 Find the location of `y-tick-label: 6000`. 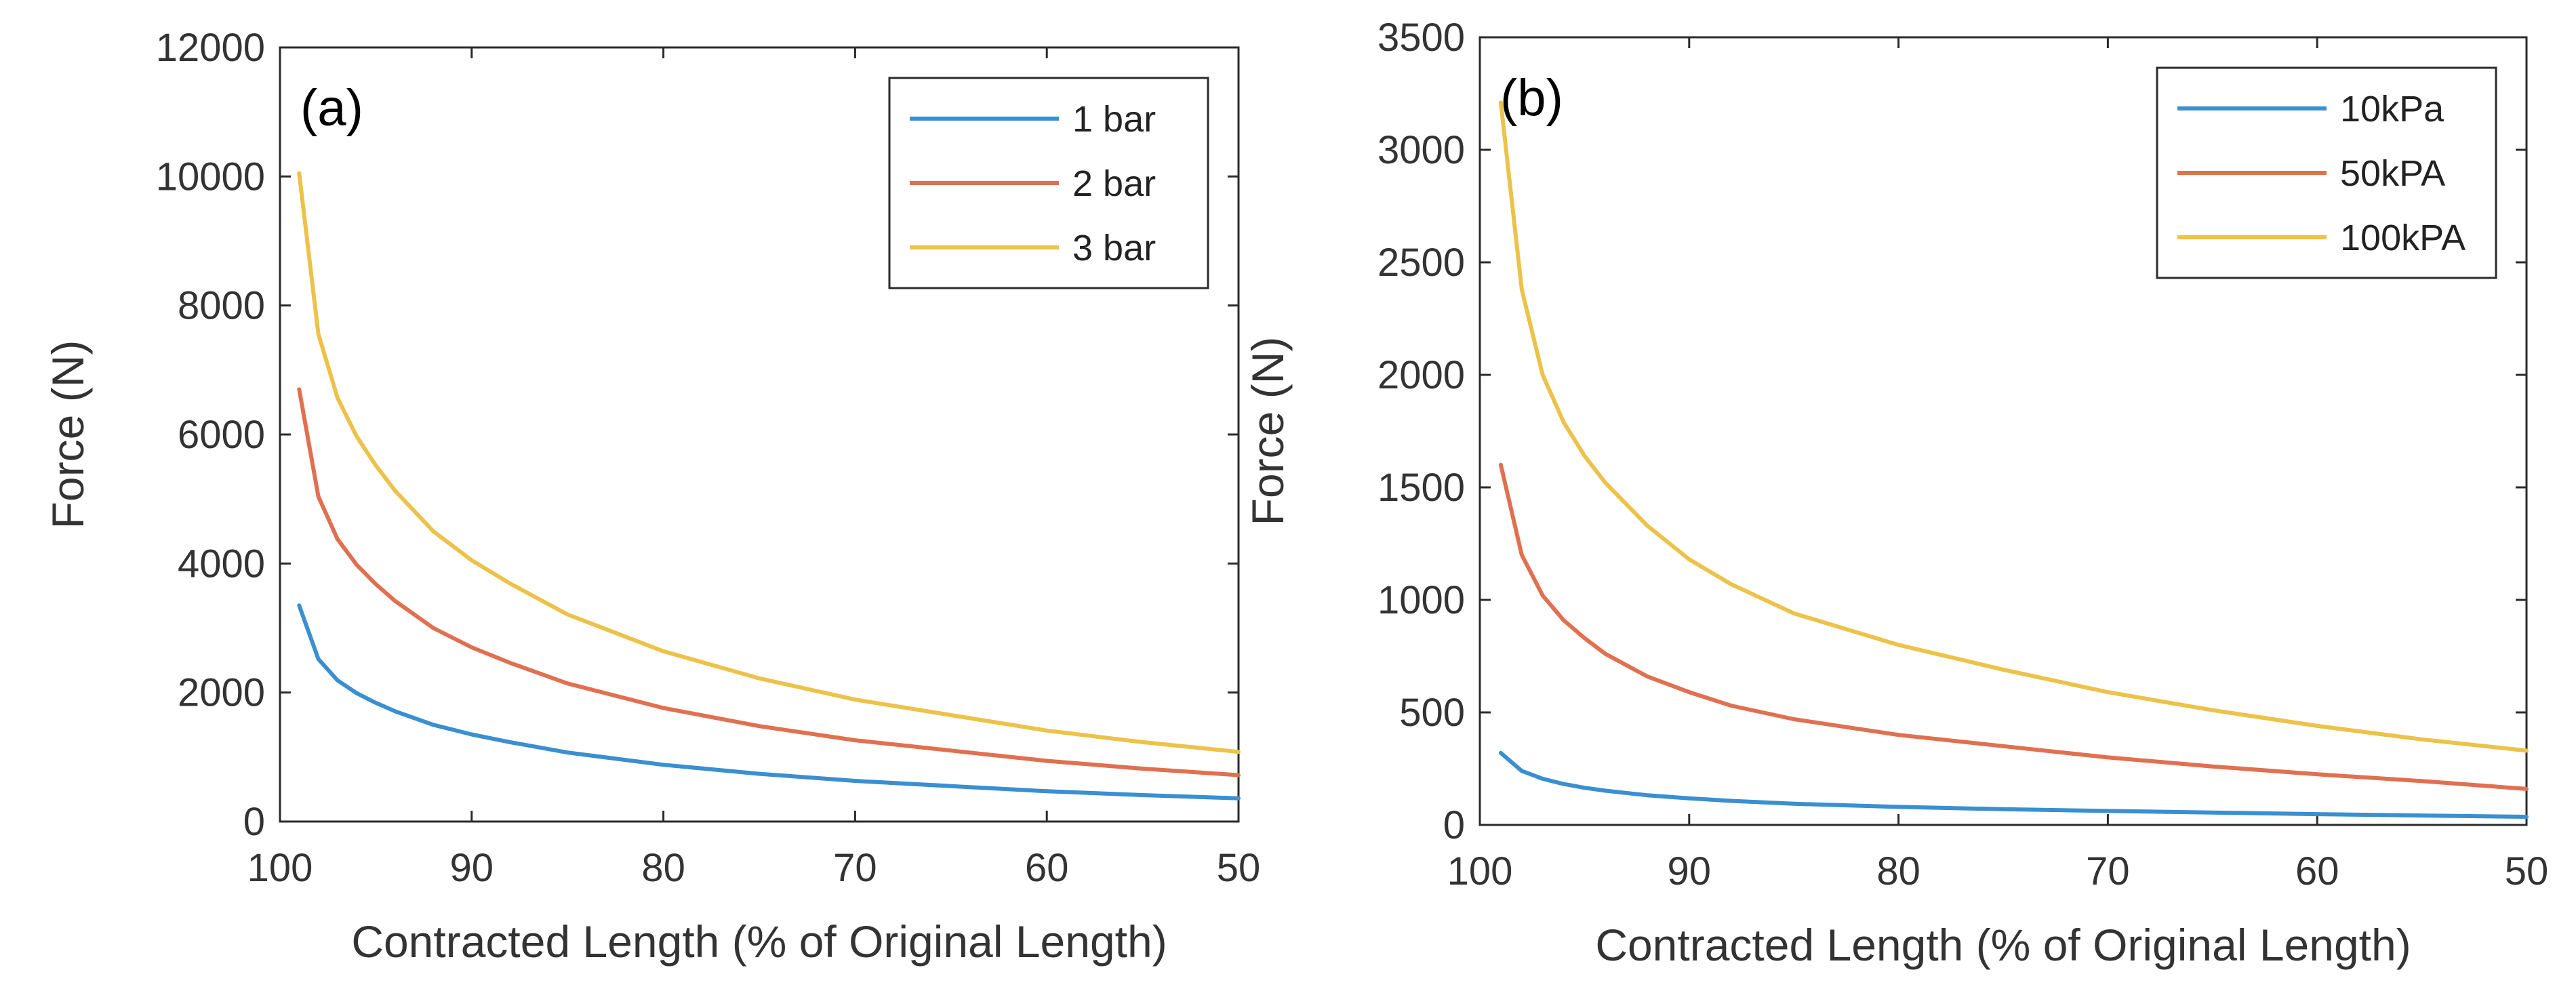

y-tick-label: 6000 is located at coordinates (221, 435).